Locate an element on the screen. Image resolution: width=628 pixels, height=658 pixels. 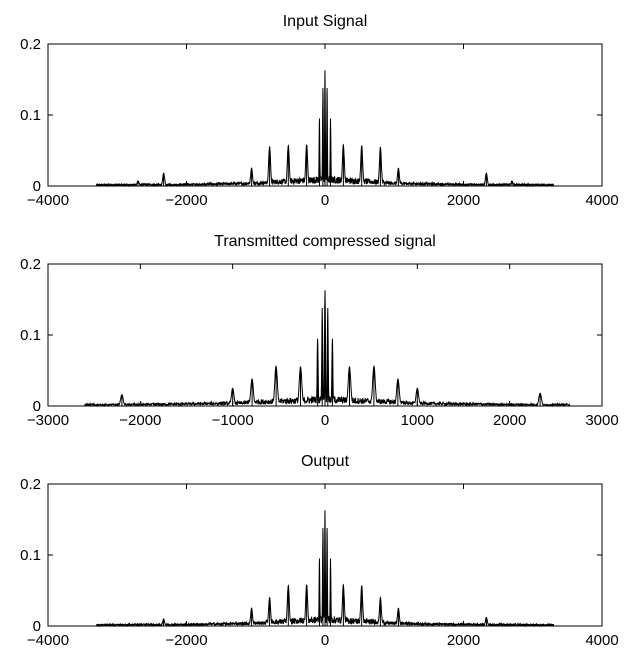
subplot-title: Output is located at coordinates (325, 461).